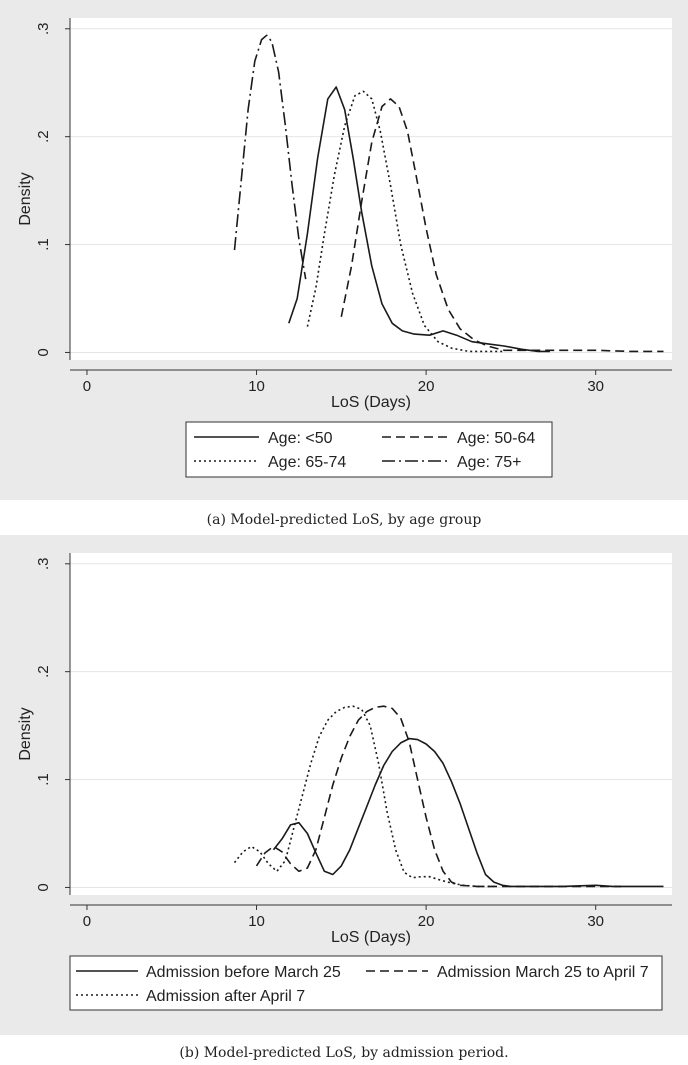 This screenshot has width=688, height=1065. I want to click on legend-label: Admission after April 7, so click(225, 996).